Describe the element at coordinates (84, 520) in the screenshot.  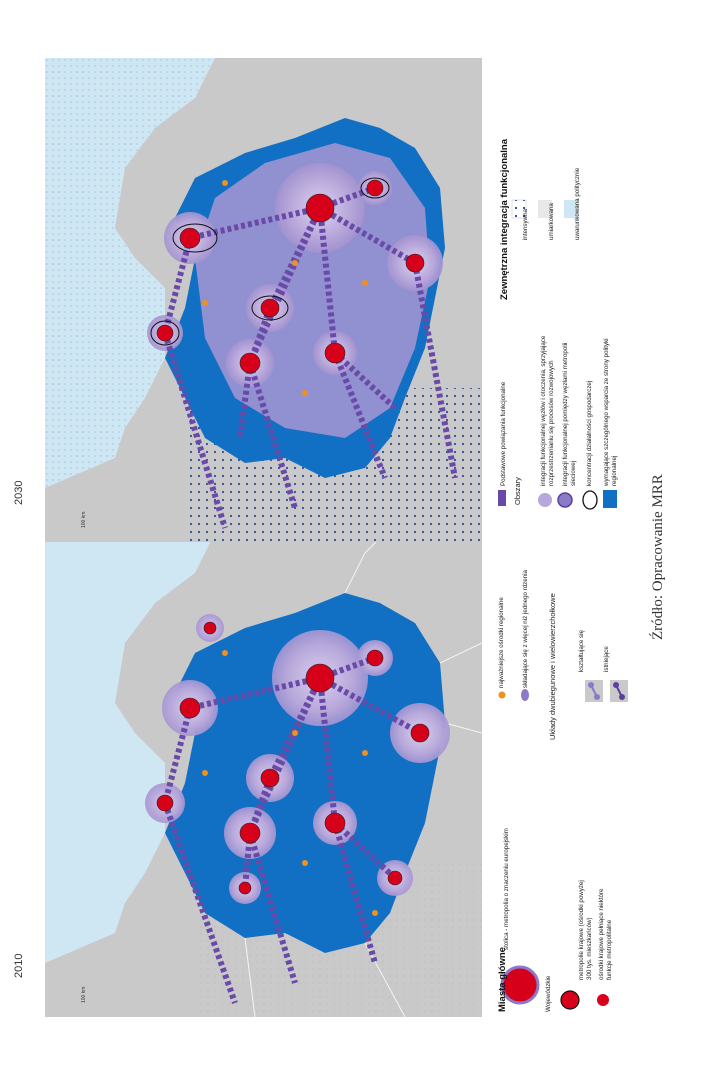
I see `scale-bar-2030: 100 km` at that location.